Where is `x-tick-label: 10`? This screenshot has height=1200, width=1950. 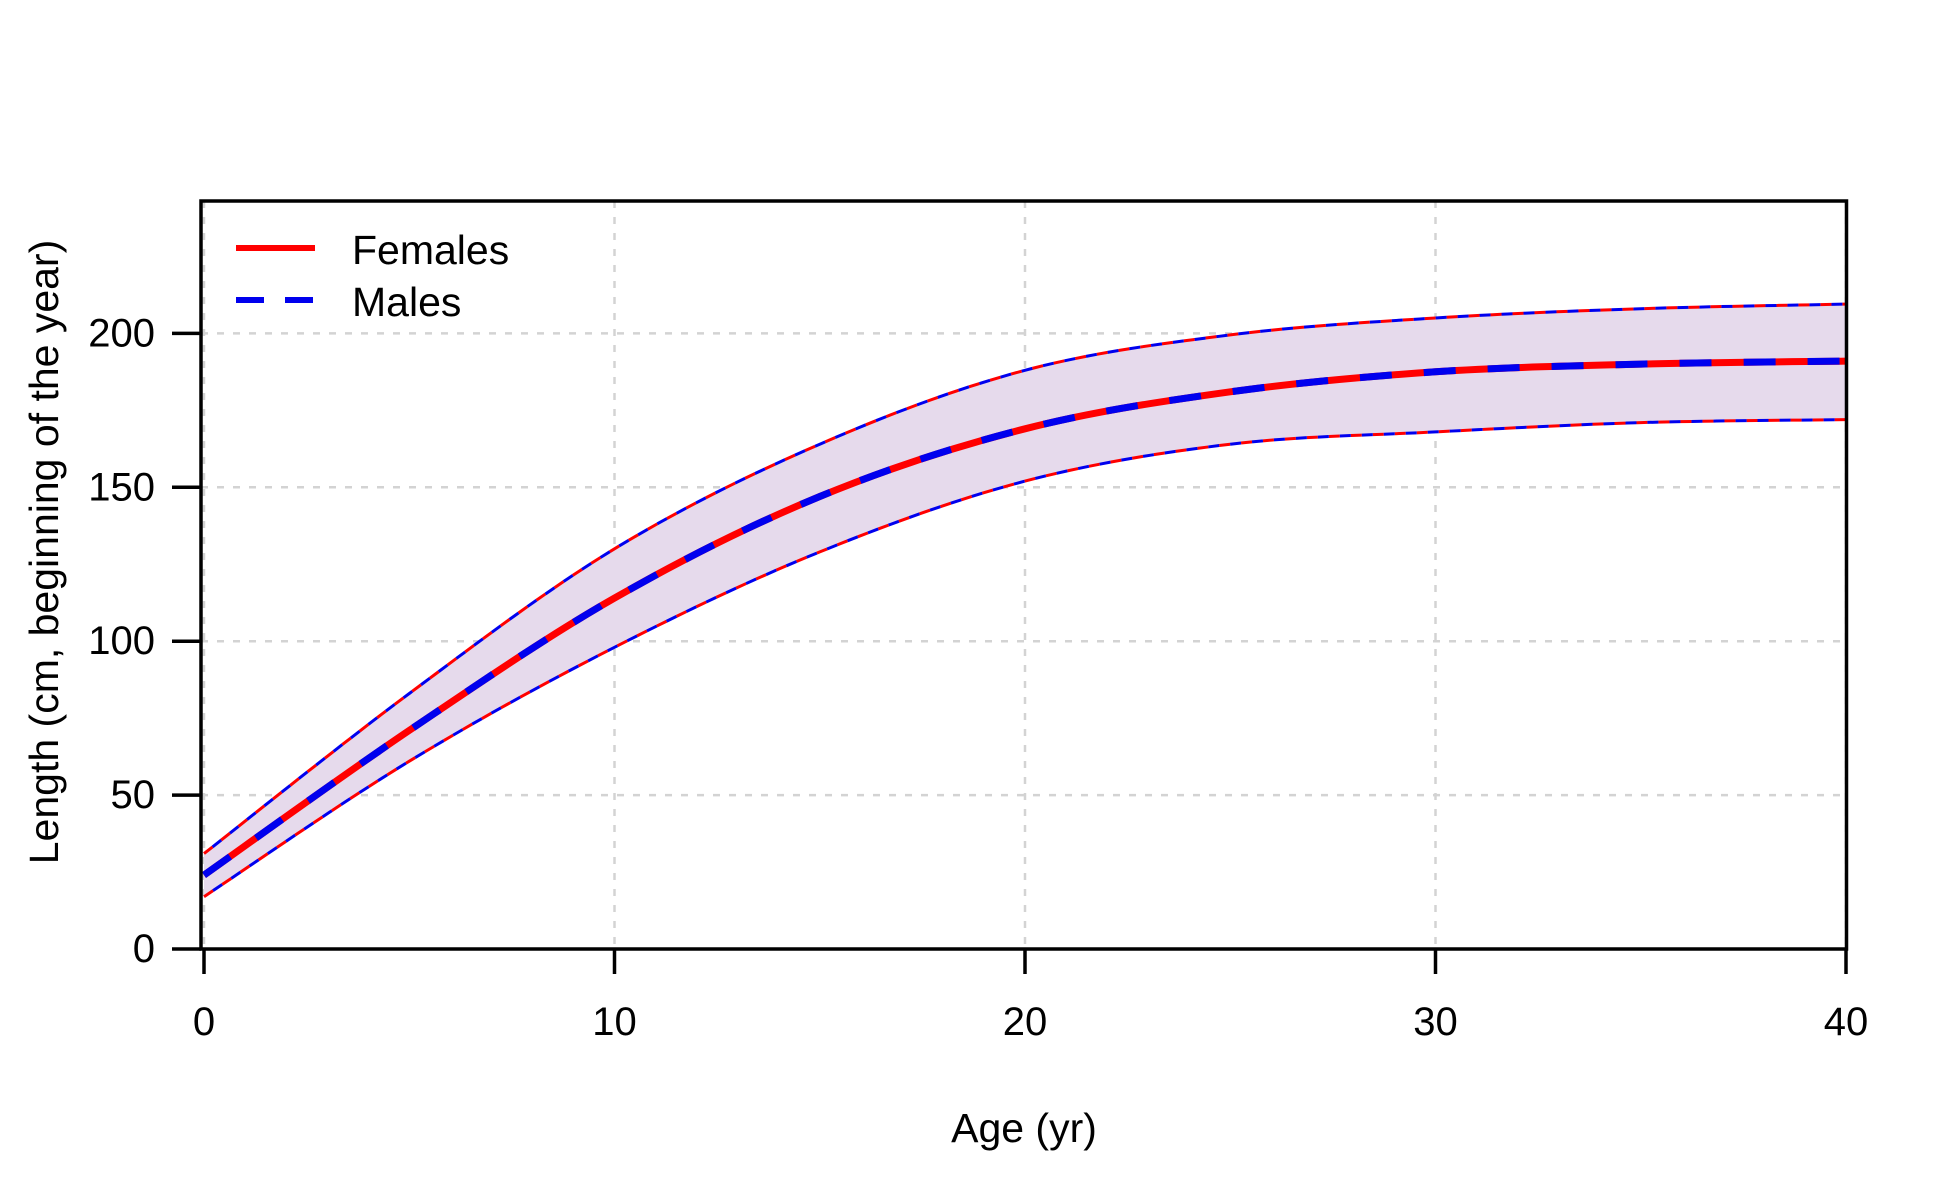 x-tick-label: 10 is located at coordinates (614, 1022).